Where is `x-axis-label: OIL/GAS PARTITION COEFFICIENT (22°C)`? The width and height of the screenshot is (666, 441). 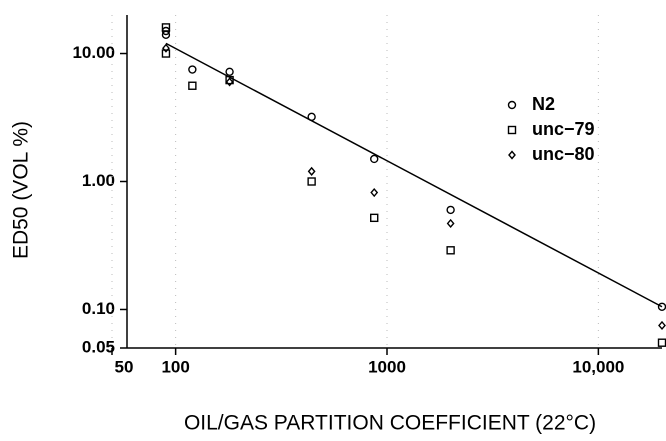
x-axis-label: OIL/GAS PARTITION COEFFICIENT (22°C) is located at coordinates (390, 423).